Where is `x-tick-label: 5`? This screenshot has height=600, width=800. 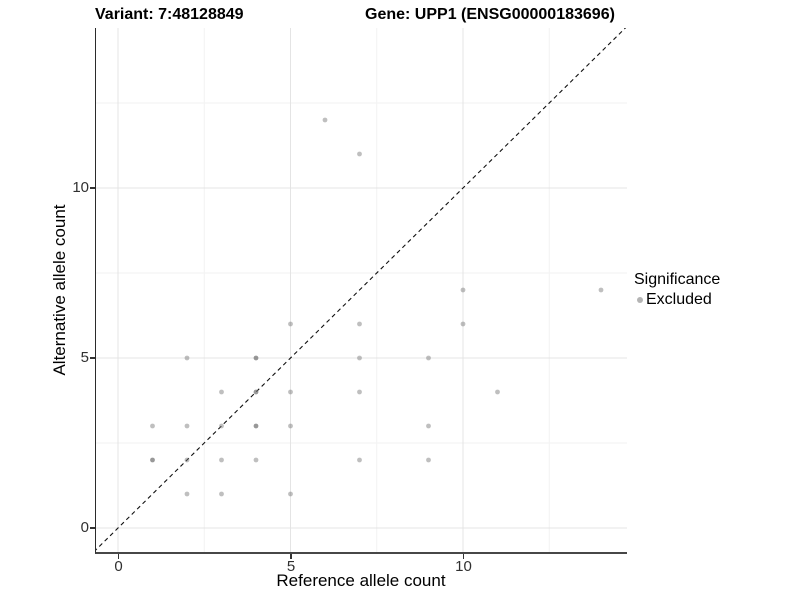
x-tick-label: 5 is located at coordinates (291, 566).